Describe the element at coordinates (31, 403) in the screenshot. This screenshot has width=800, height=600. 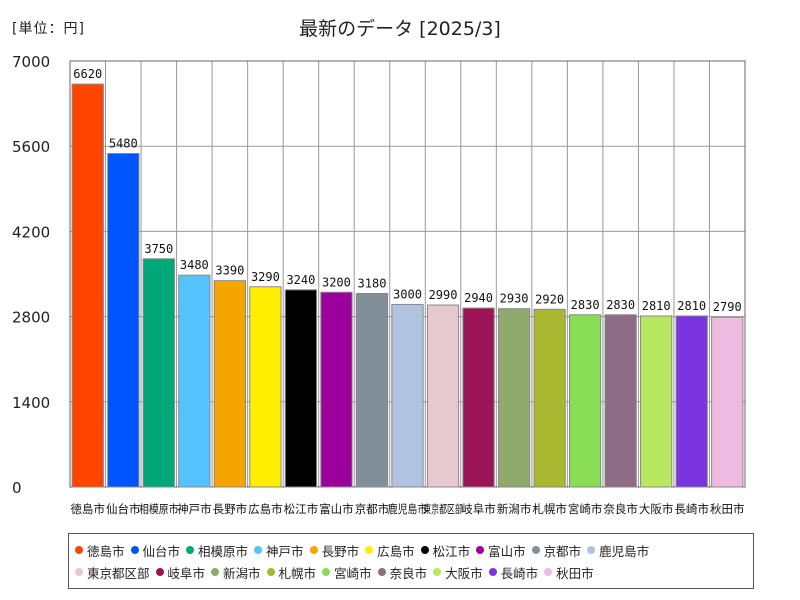
I see `y-tick-label: 1400` at that location.